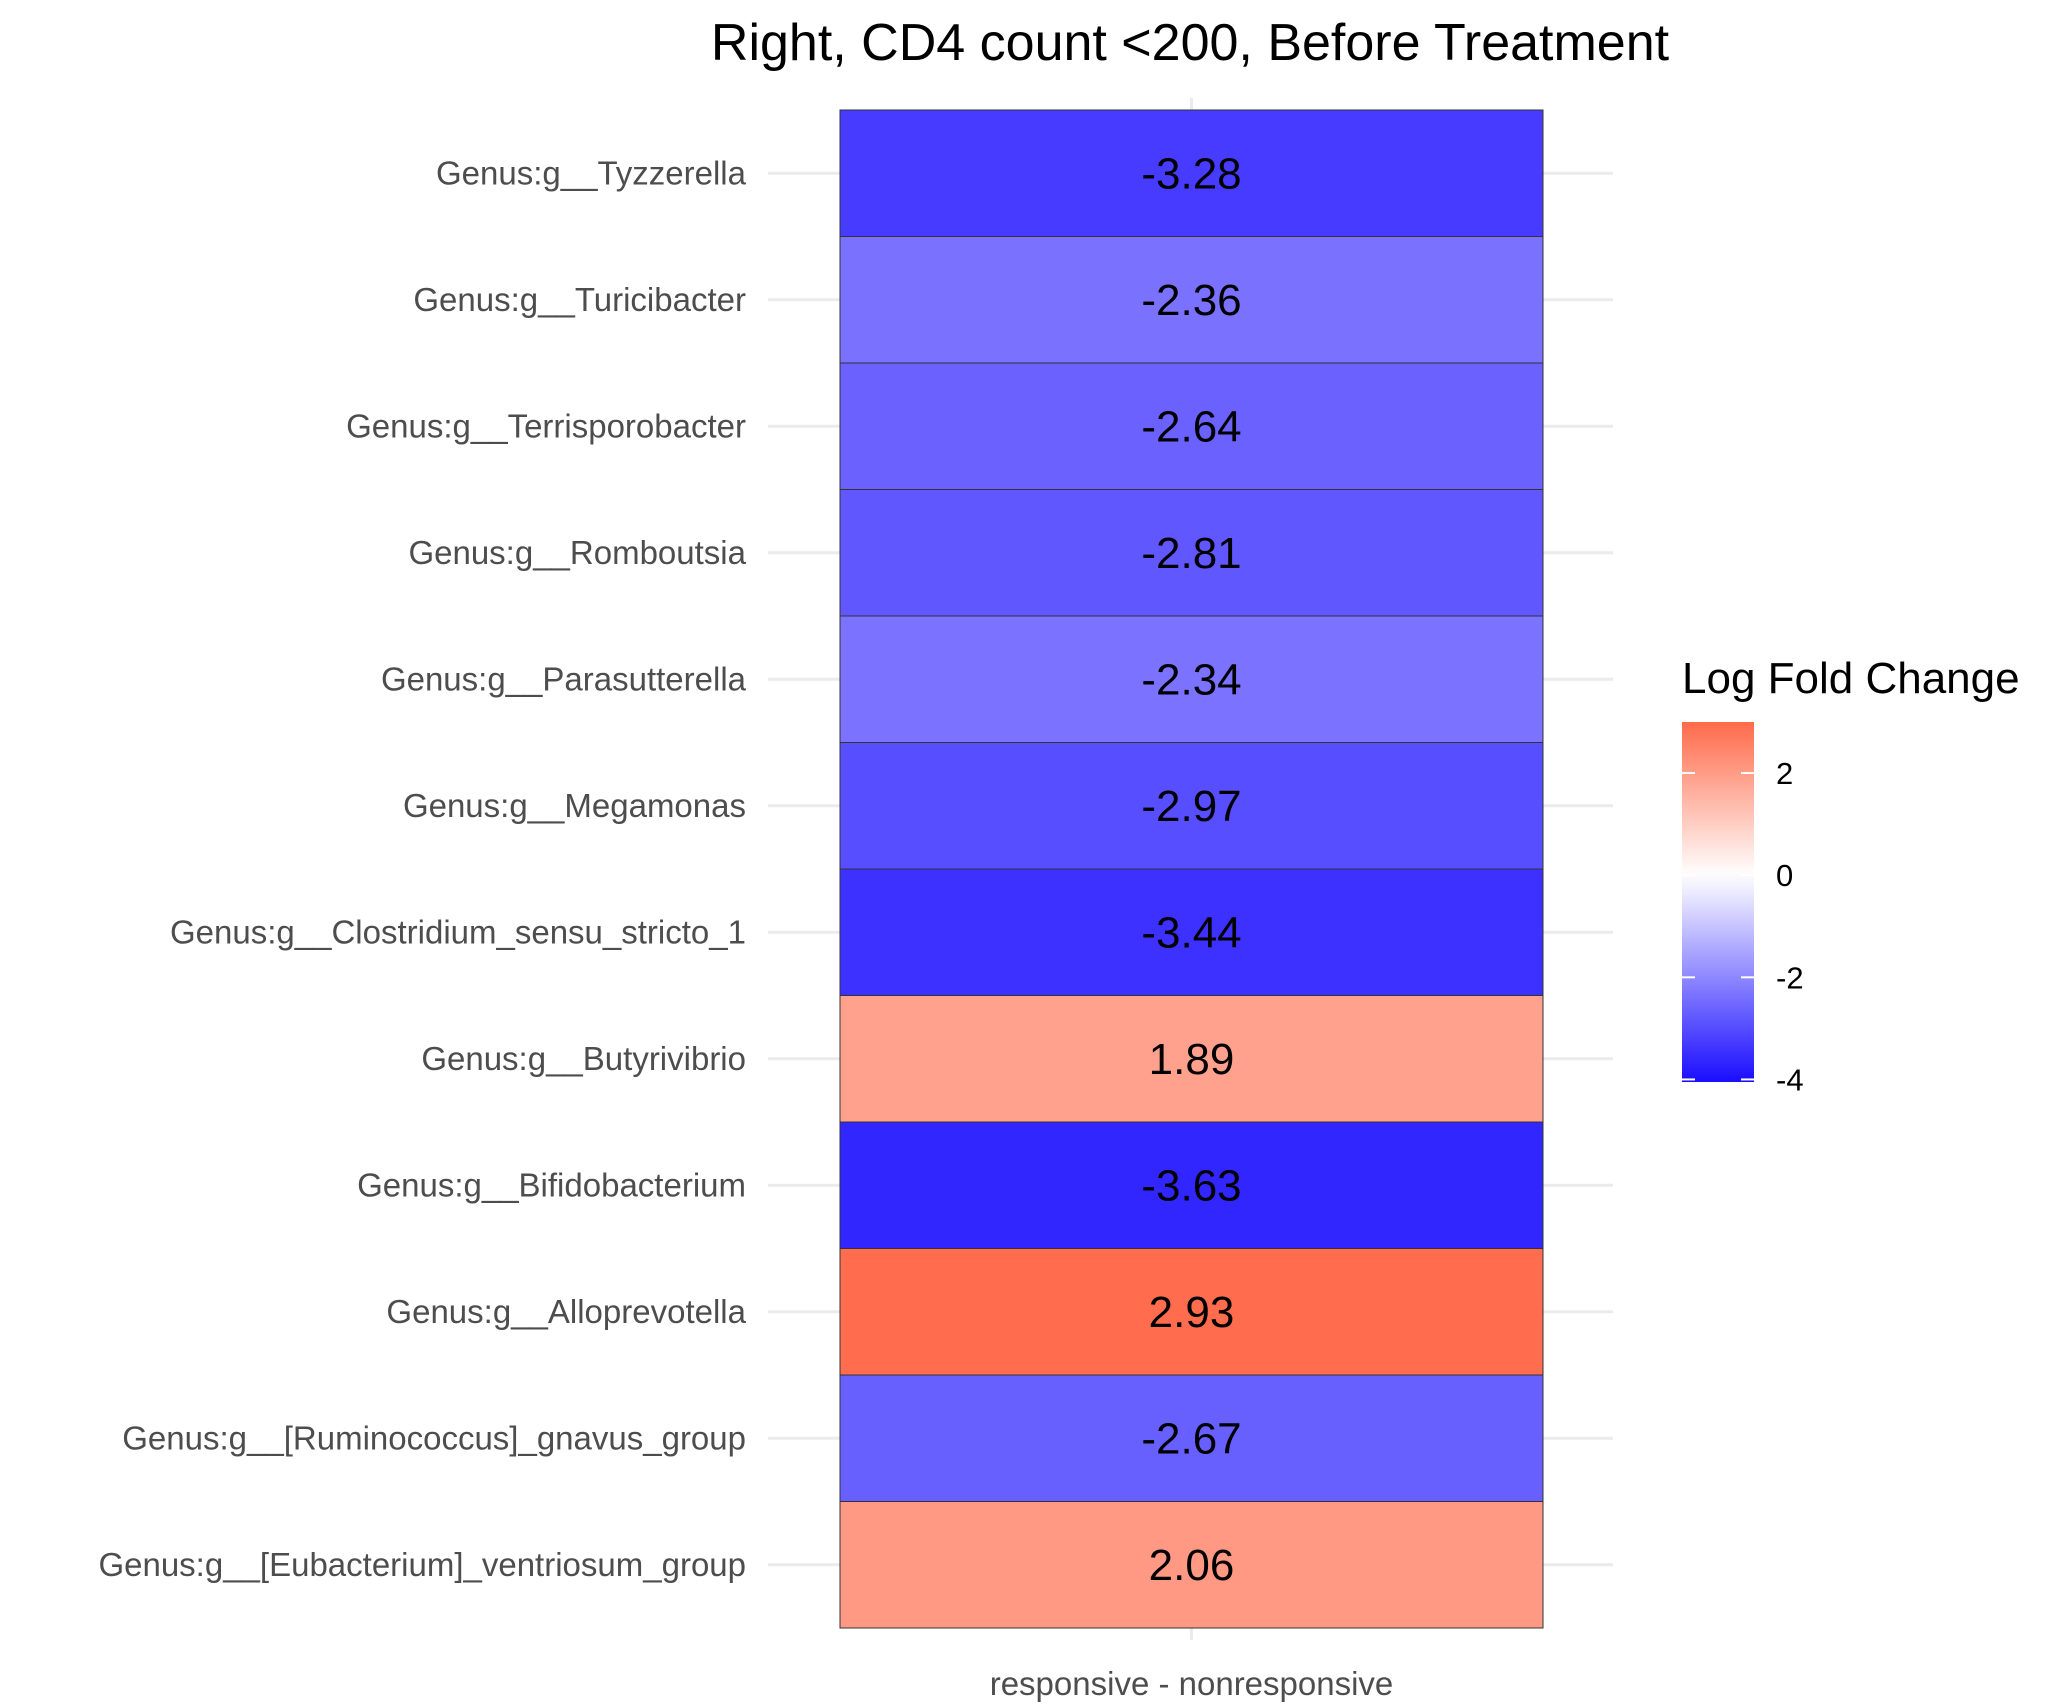 This screenshot has height=1708, width=2066. I want to click on legend: Log Fold Change 2 0 -2 -4, so click(1851, 875).